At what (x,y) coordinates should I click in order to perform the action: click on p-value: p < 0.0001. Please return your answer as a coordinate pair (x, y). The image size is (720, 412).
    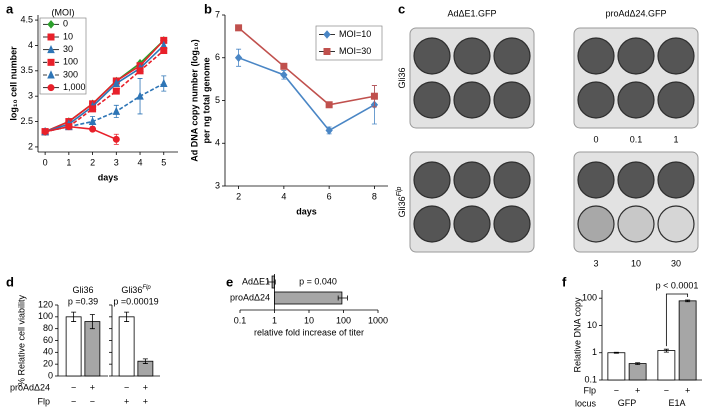
    Looking at the image, I should click on (677, 285).